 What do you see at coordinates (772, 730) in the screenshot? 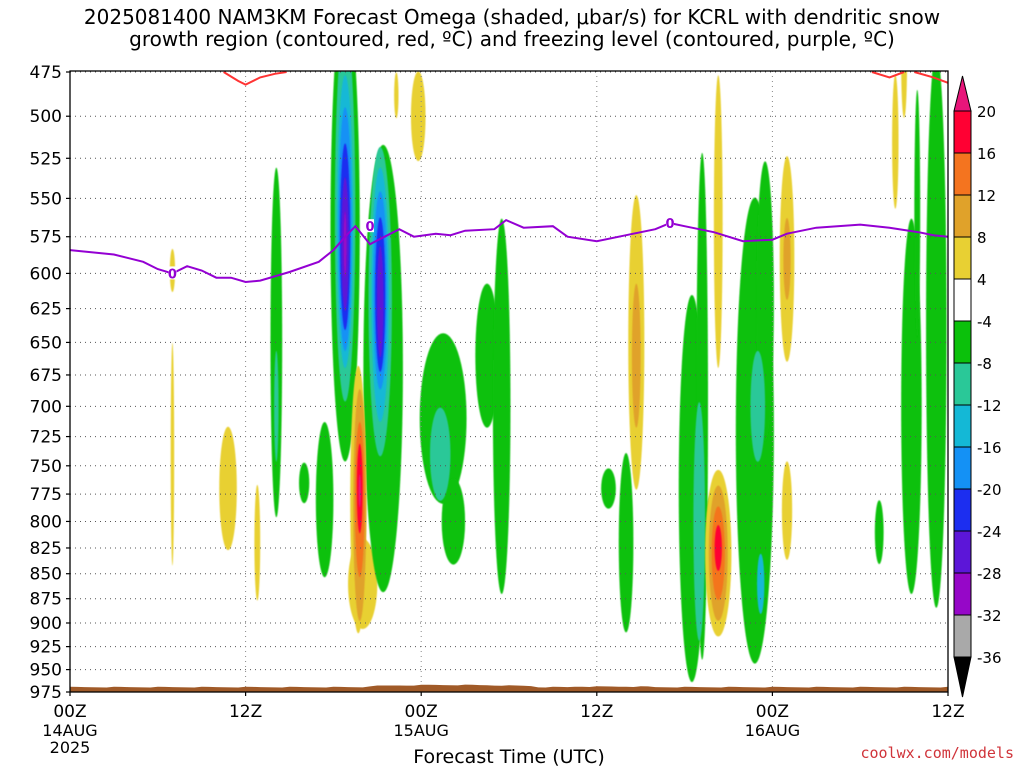
I see `x-tick-sublabel: 16AUG` at bounding box center [772, 730].